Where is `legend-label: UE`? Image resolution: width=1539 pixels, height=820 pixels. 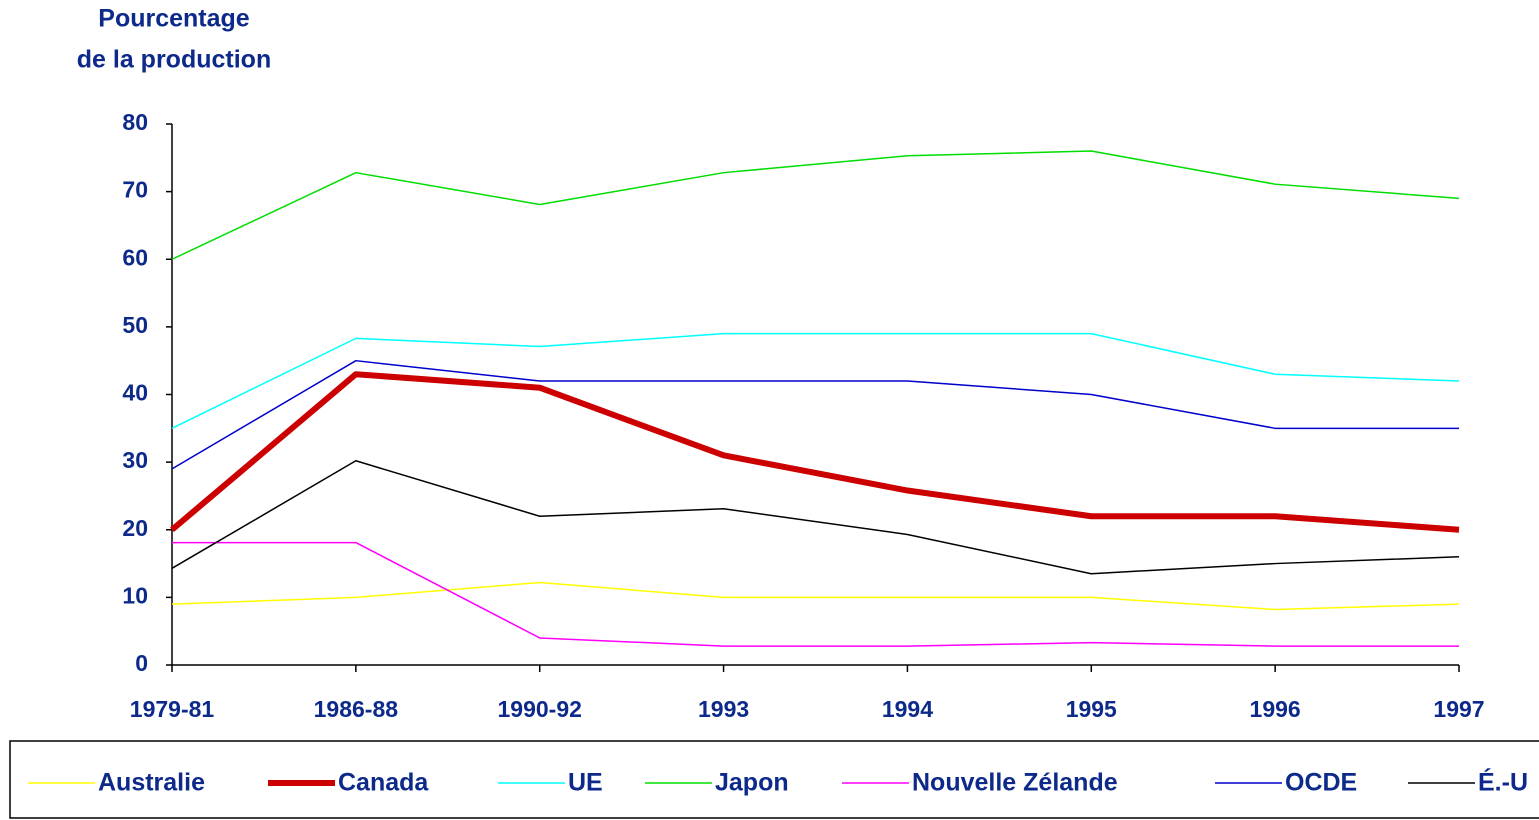
legend-label: UE is located at coordinates (585, 783).